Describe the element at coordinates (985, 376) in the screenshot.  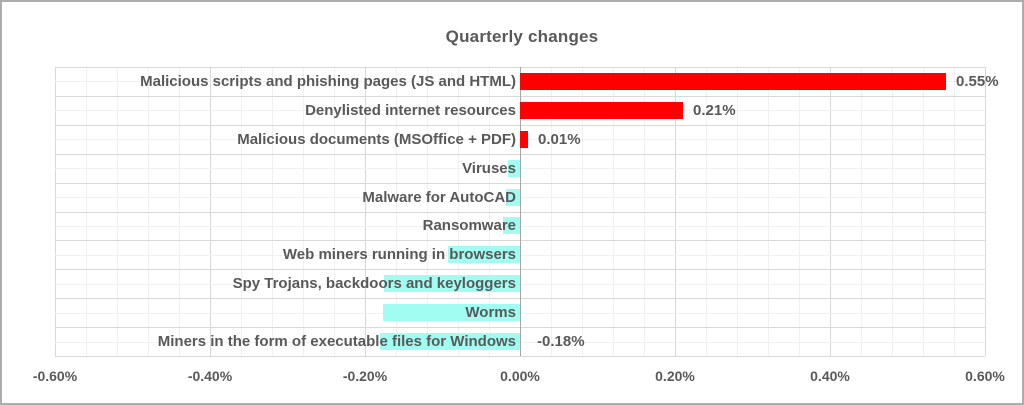
I see `x-tick-label: 0.60%` at that location.